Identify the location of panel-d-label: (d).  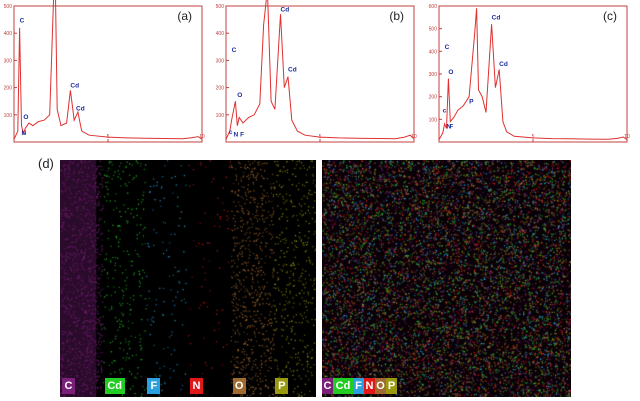
(46, 163).